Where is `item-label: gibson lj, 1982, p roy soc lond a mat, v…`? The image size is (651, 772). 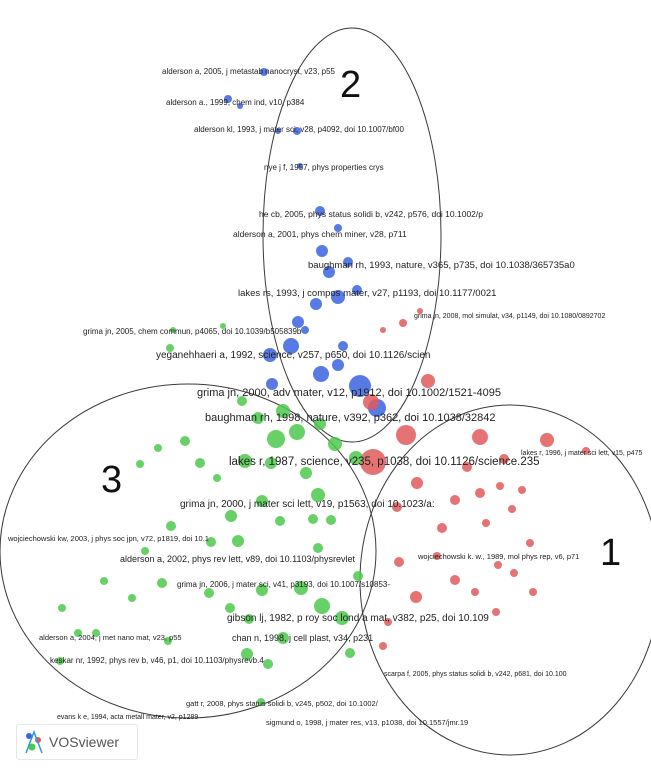 item-label: gibson lj, 1982, p roy soc lond a mat, v… is located at coordinates (358, 618).